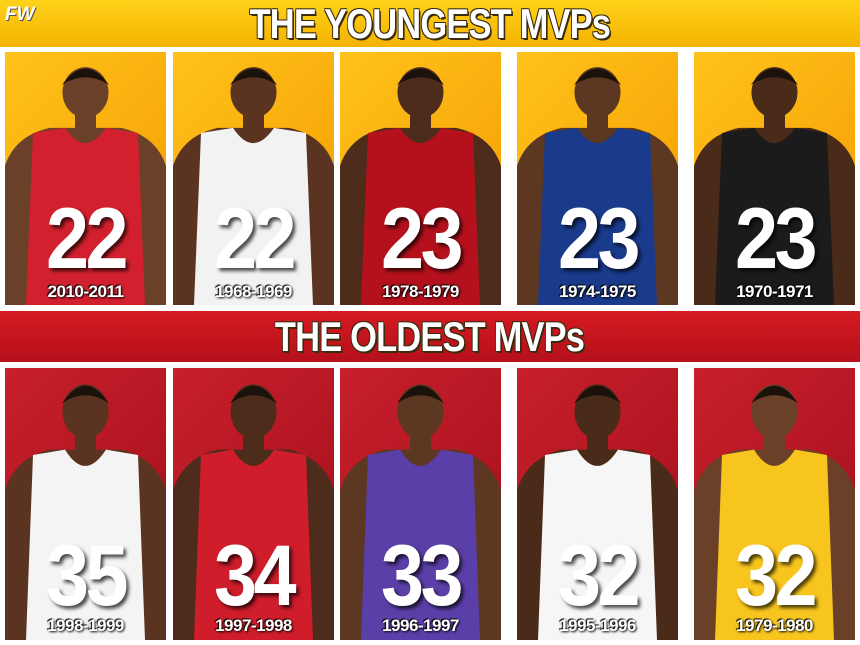  I want to click on section-title: THE OLDEST MVPs, so click(430, 336).